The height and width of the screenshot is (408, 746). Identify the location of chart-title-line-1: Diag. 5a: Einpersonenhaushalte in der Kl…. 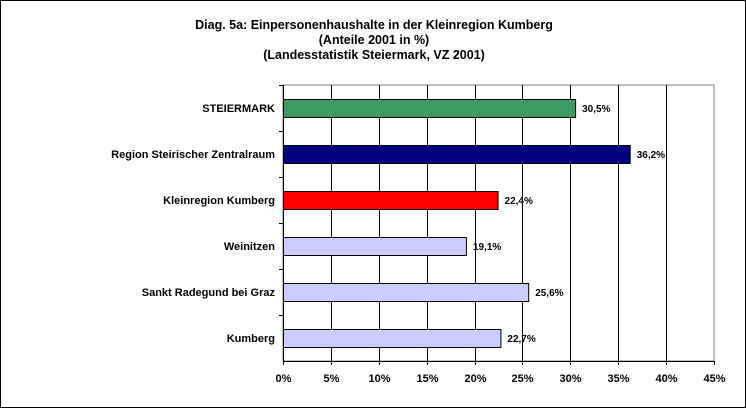
(374, 25).